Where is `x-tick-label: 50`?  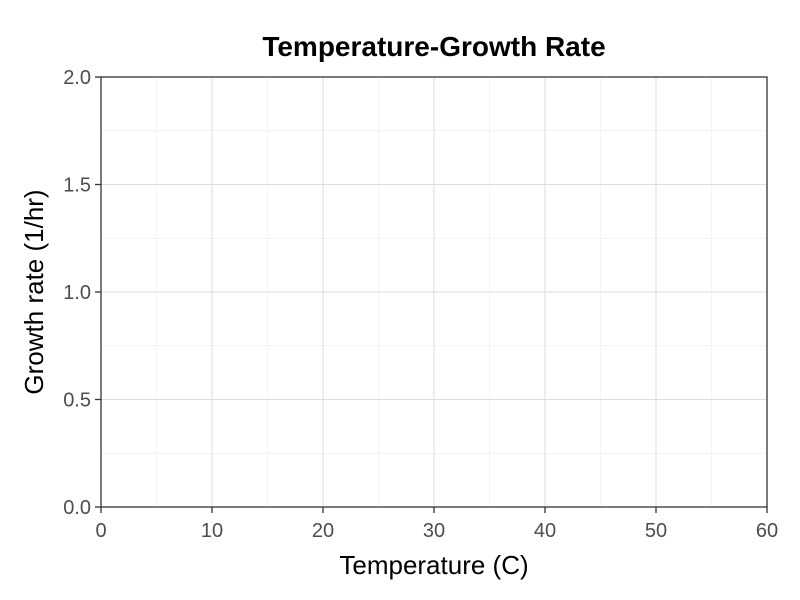 x-tick-label: 50 is located at coordinates (656, 531).